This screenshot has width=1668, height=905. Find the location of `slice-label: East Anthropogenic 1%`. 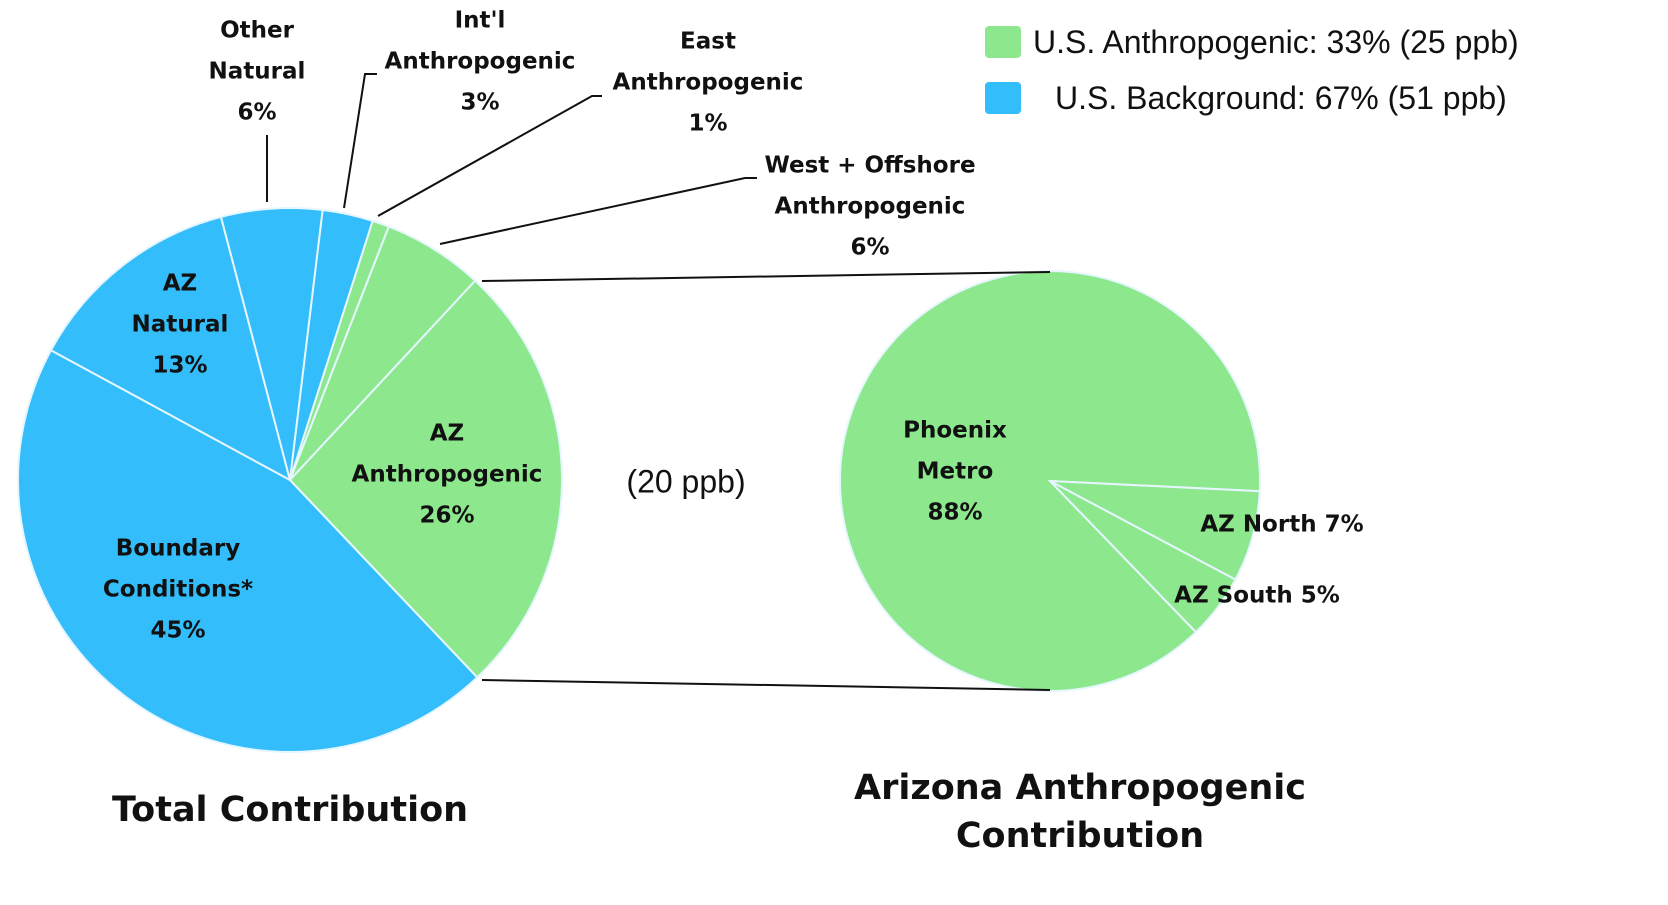

slice-label: East Anthropogenic 1% is located at coordinates (708, 83).